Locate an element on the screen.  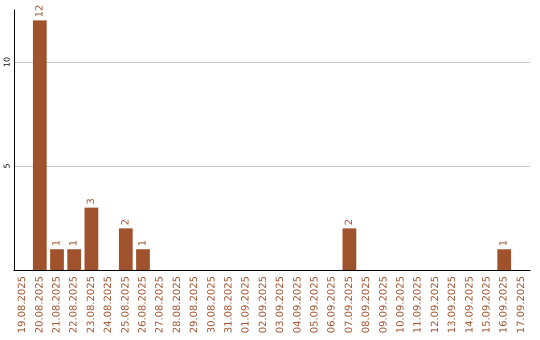
x-tick-label: 01.09.2025 is located at coordinates (246, 305).